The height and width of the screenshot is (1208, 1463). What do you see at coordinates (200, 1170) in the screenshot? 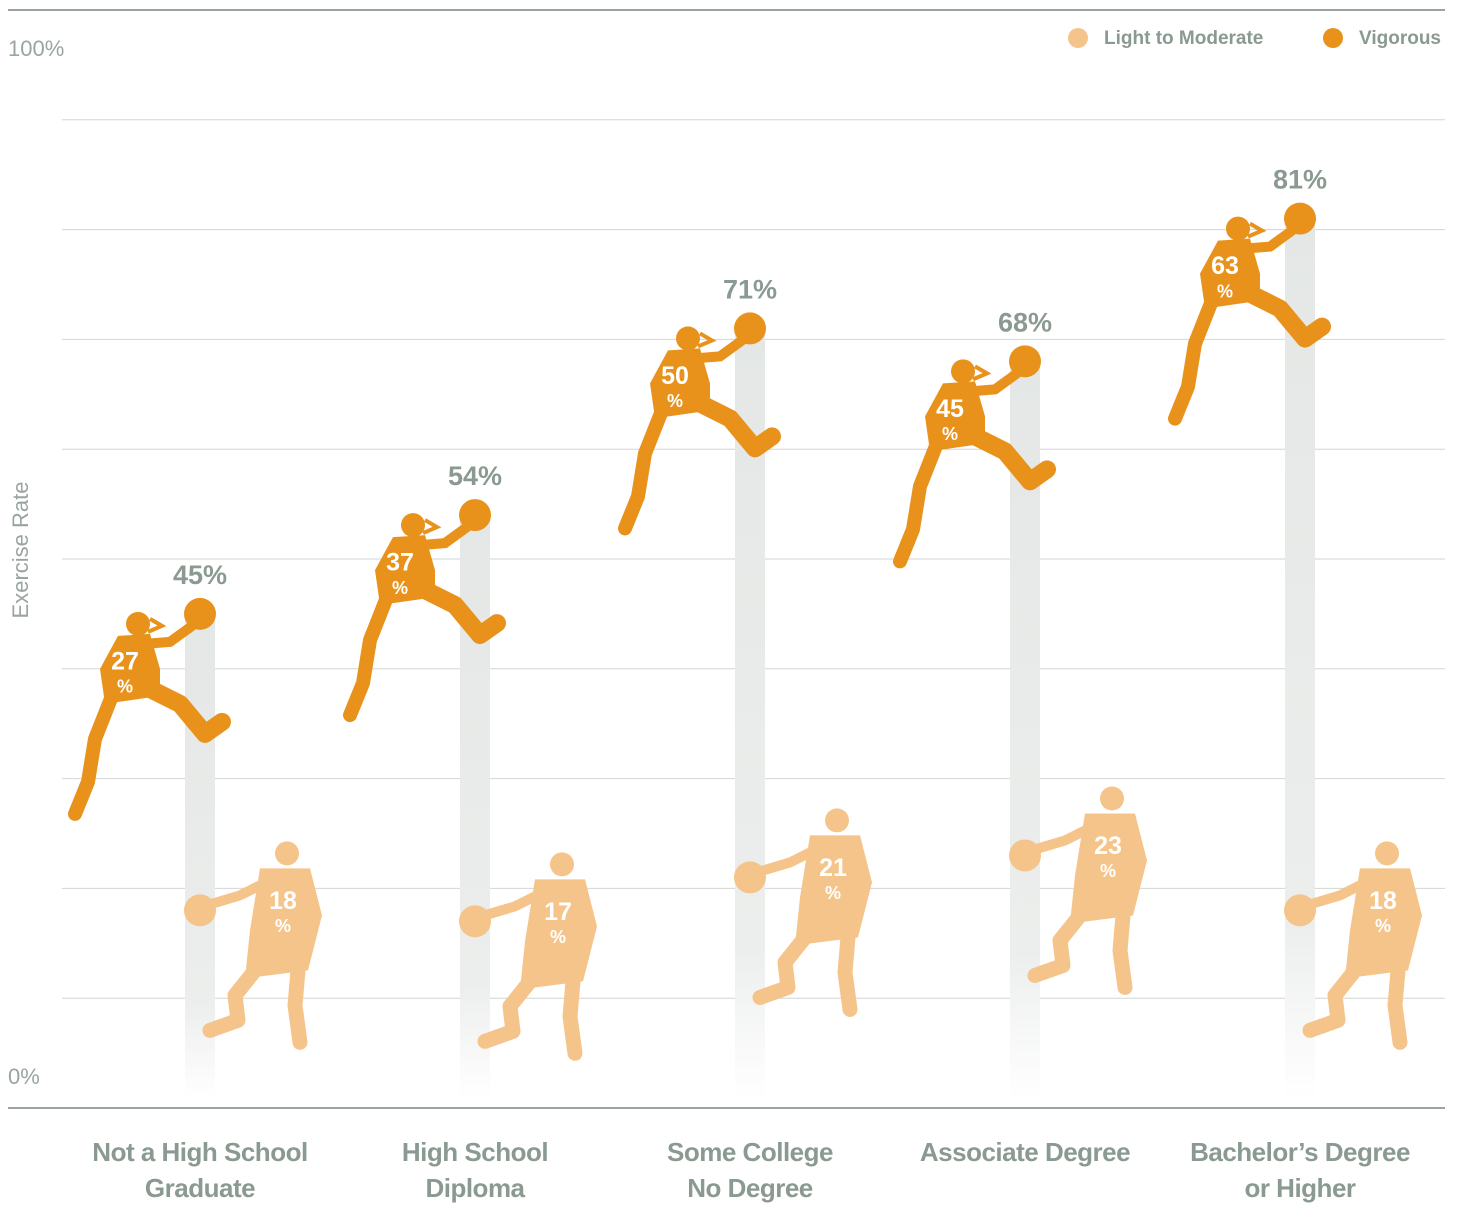
I see `x-tick-label: Not a High School Graduate` at bounding box center [200, 1170].